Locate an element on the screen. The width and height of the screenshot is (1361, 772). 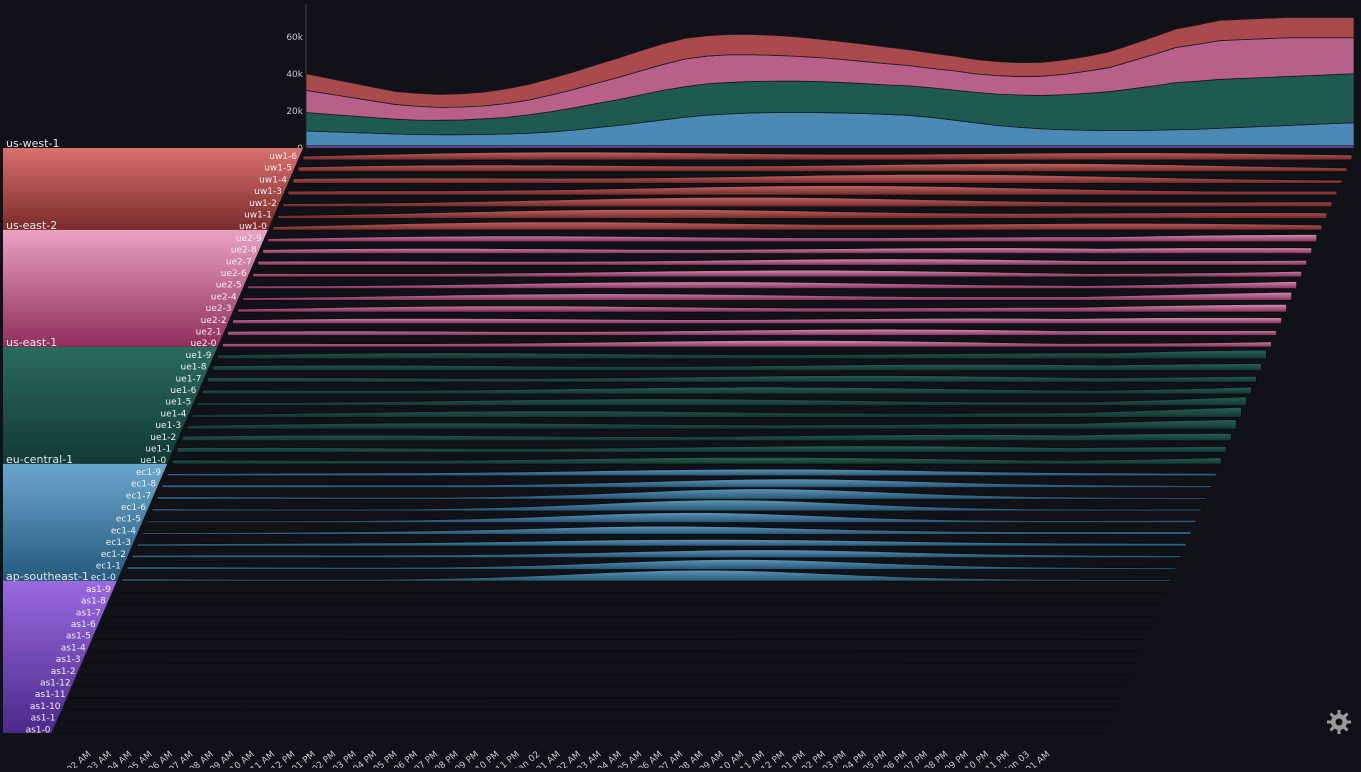
host-label: ue2-2 is located at coordinates (214, 321).